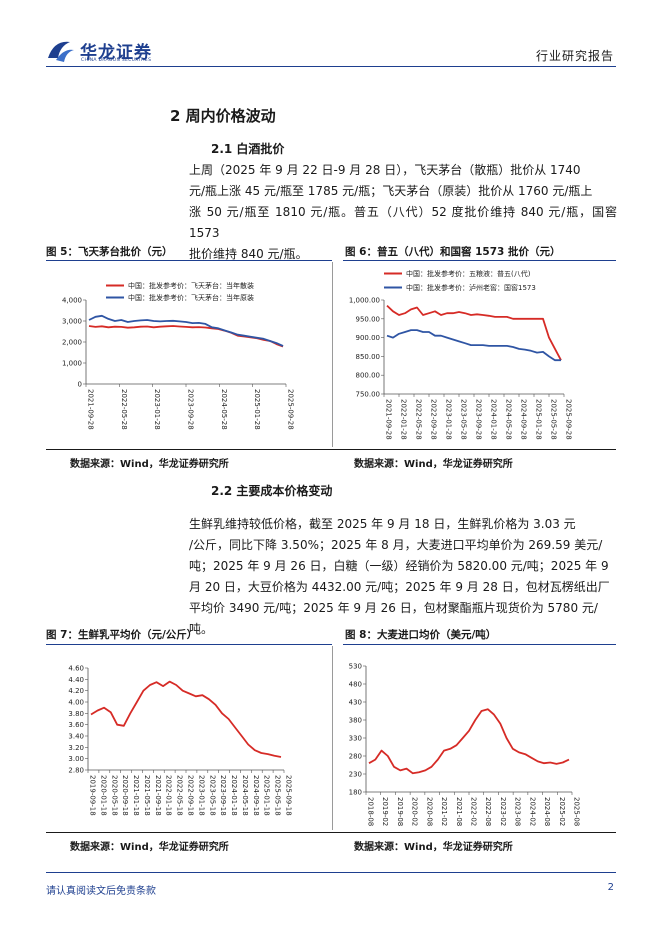  What do you see at coordinates (191, 795) in the screenshot?
I see `x-tick-label: 2022-09-18` at bounding box center [191, 795].